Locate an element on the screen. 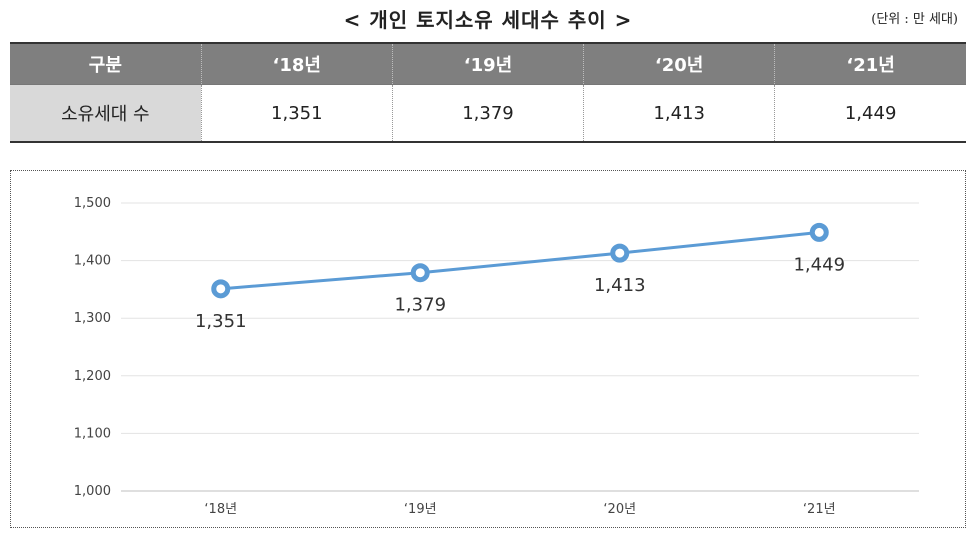 This screenshot has width=976, height=538. cell-2019: 1,379 is located at coordinates (487, 113).